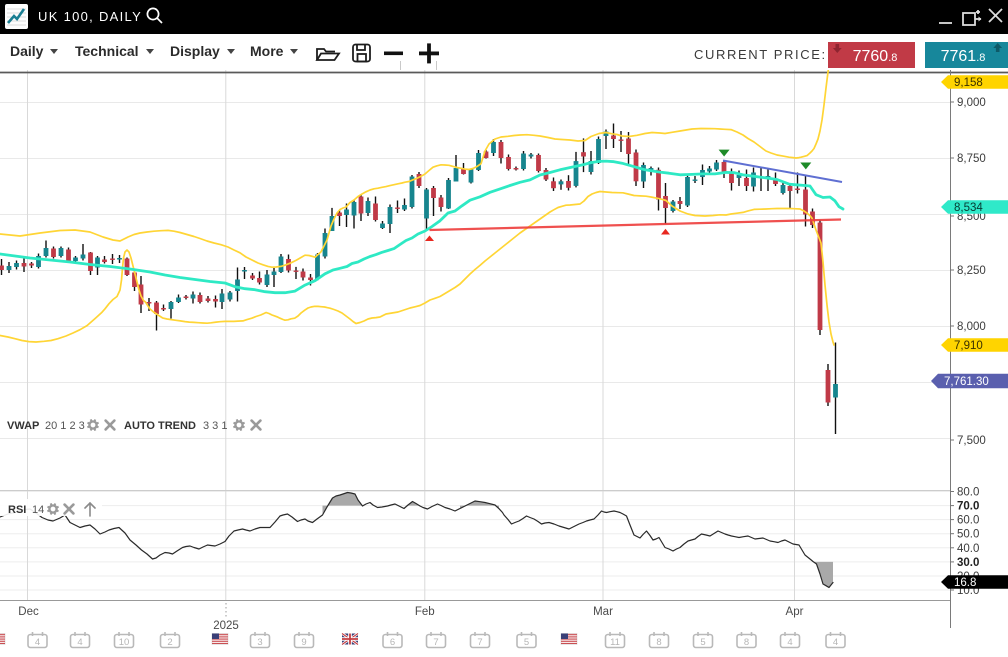  What do you see at coordinates (259, 642) in the screenshot?
I see `svg-text: 3` at bounding box center [259, 642].